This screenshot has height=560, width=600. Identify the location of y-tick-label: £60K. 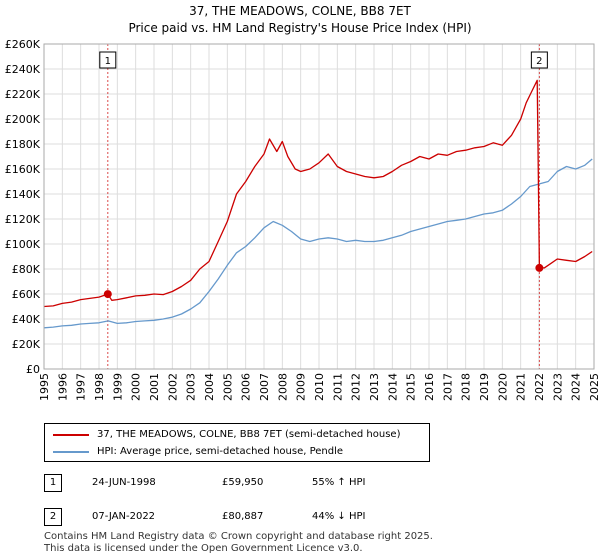
(26, 294).